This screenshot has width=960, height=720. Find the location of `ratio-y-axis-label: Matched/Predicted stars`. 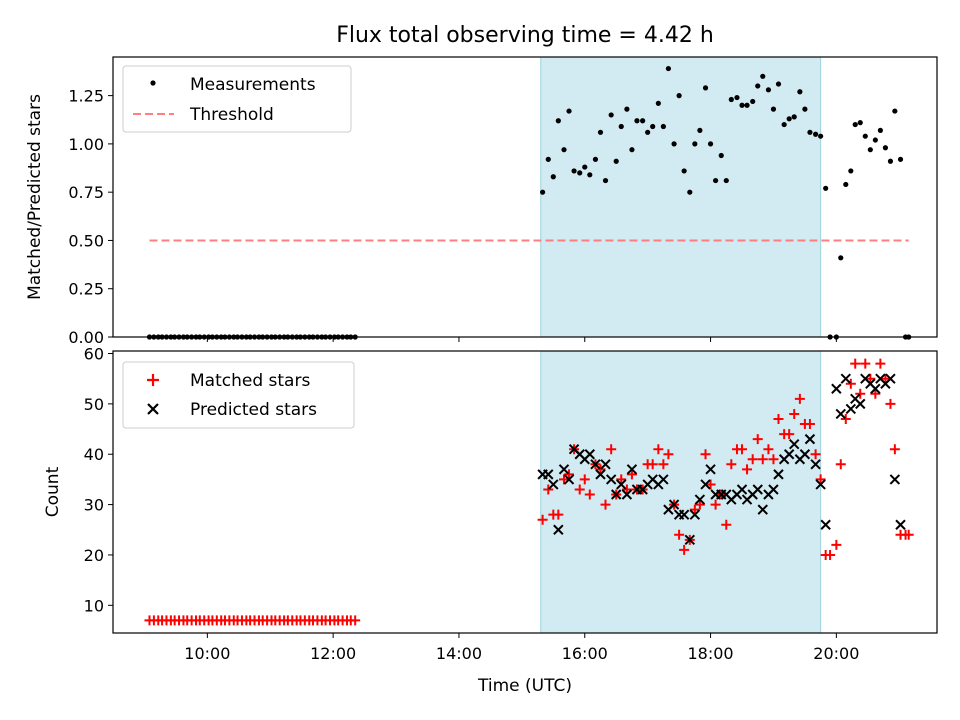

ratio-y-axis-label: Matched/Predicted stars is located at coordinates (35, 197).